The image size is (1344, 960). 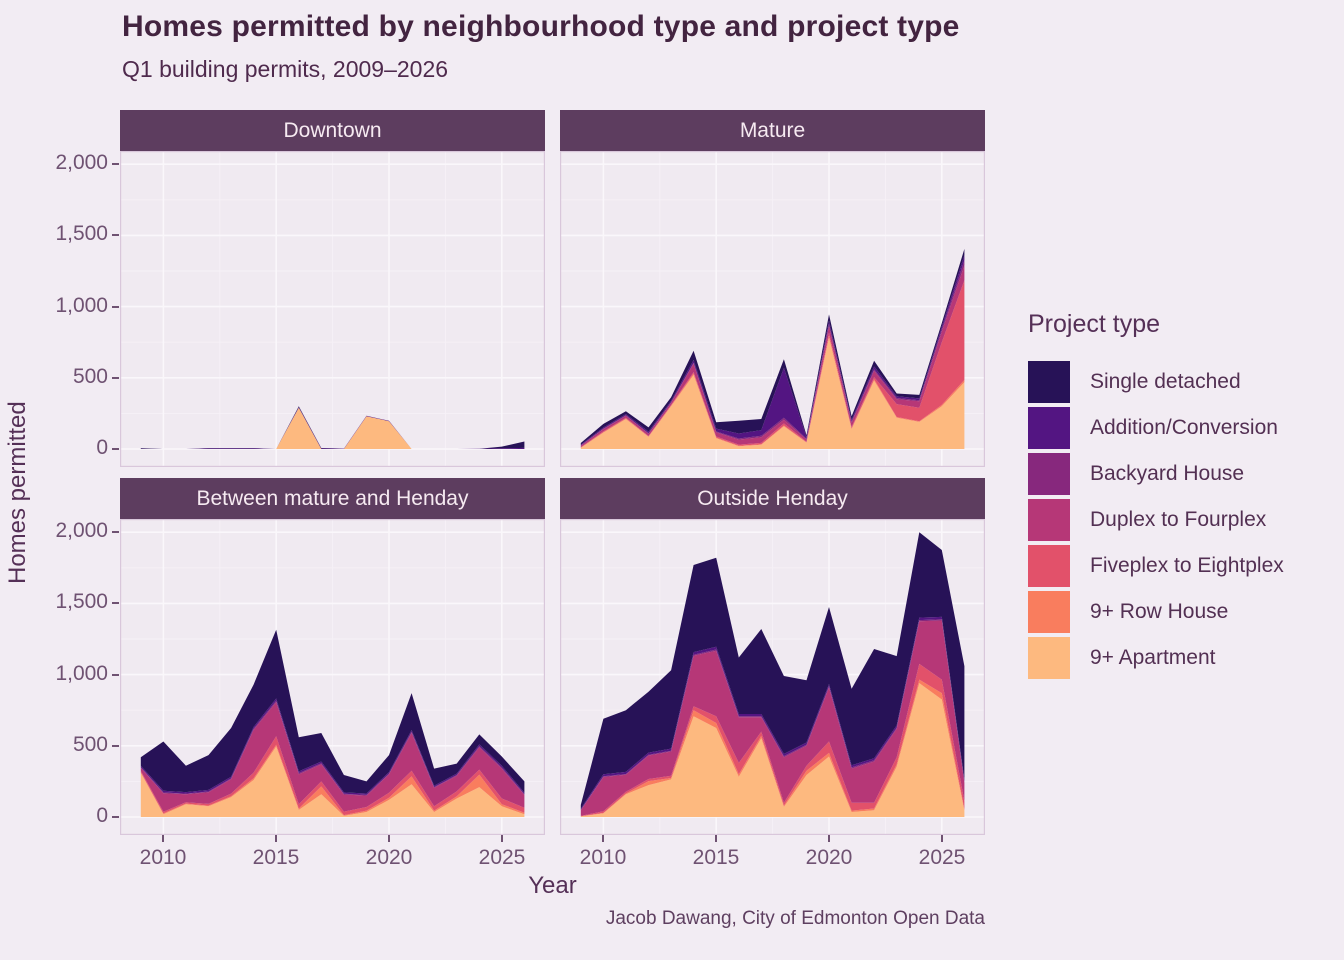 I want to click on legend-item-fiveplex-to-eightplex: Fiveplex to Eightplex, so click(x=1178, y=566).